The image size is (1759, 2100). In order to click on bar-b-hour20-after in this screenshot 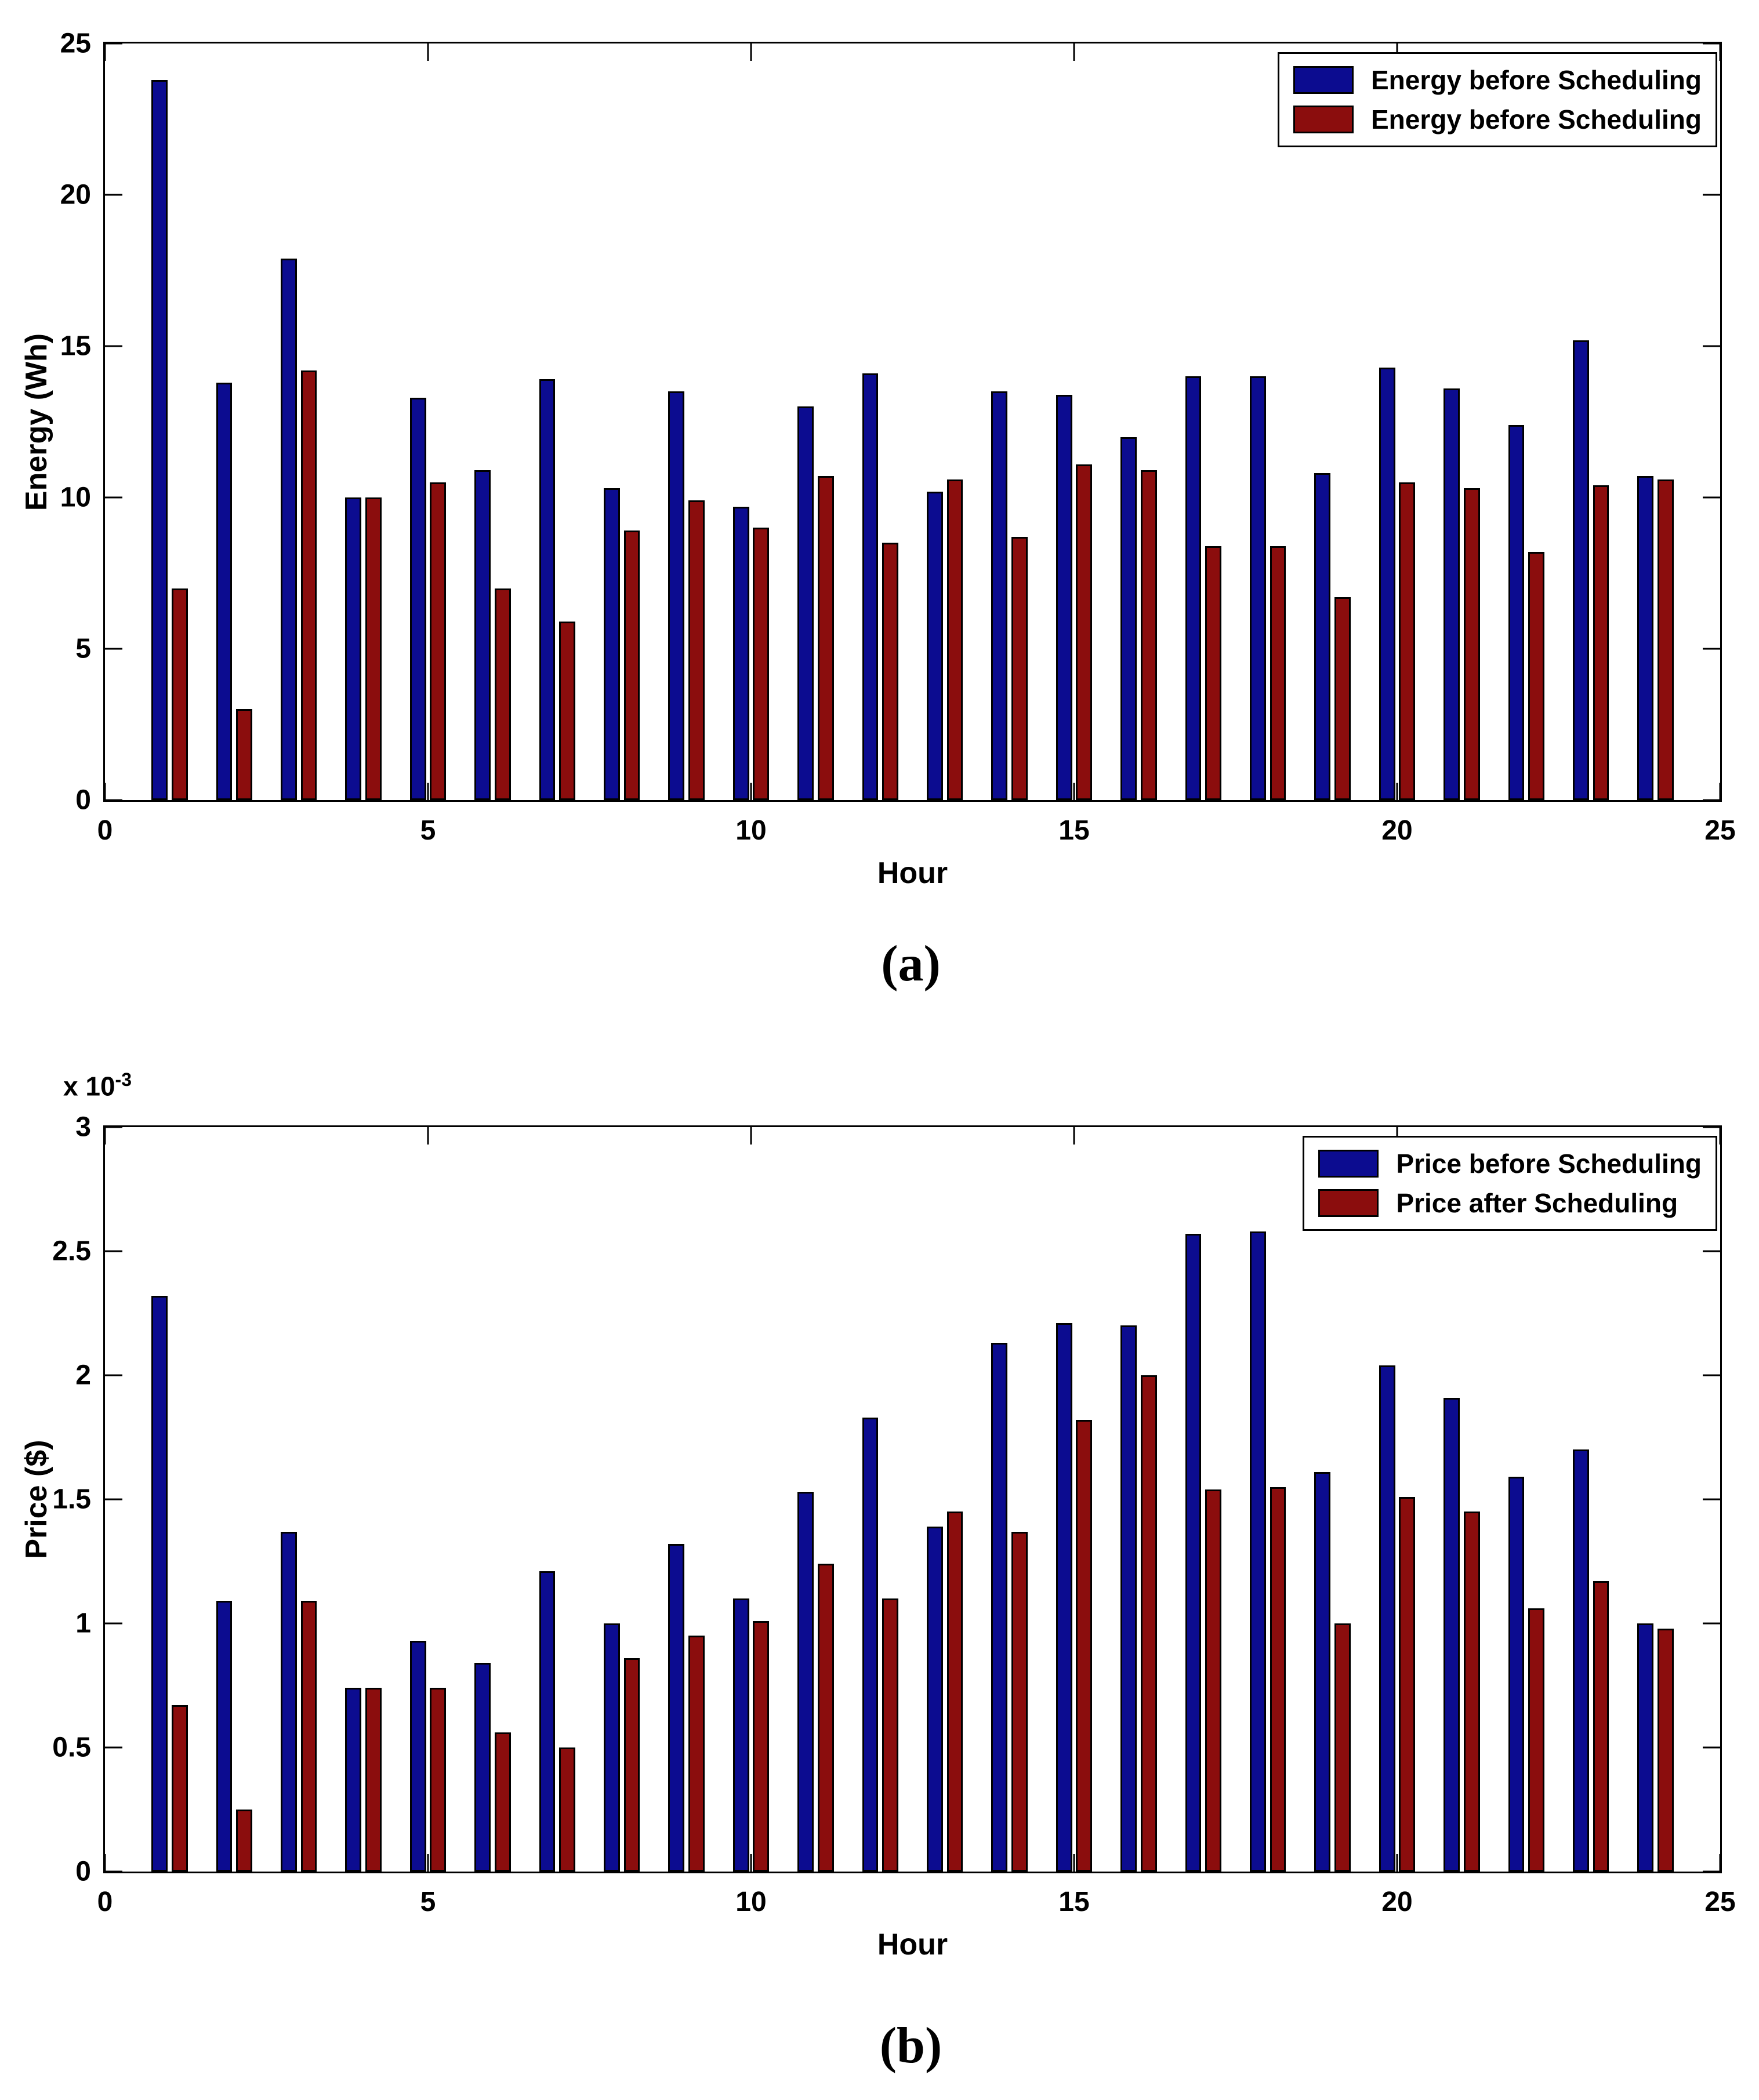, I will do `click(1407, 1684)`.